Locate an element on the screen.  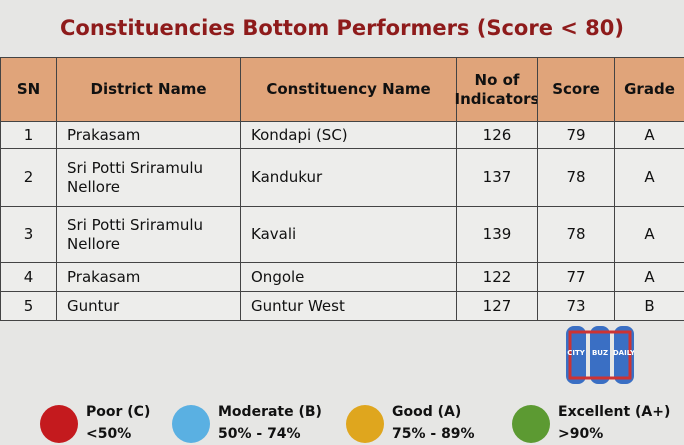
legend-label: Moderate (B) is located at coordinates (270, 412).